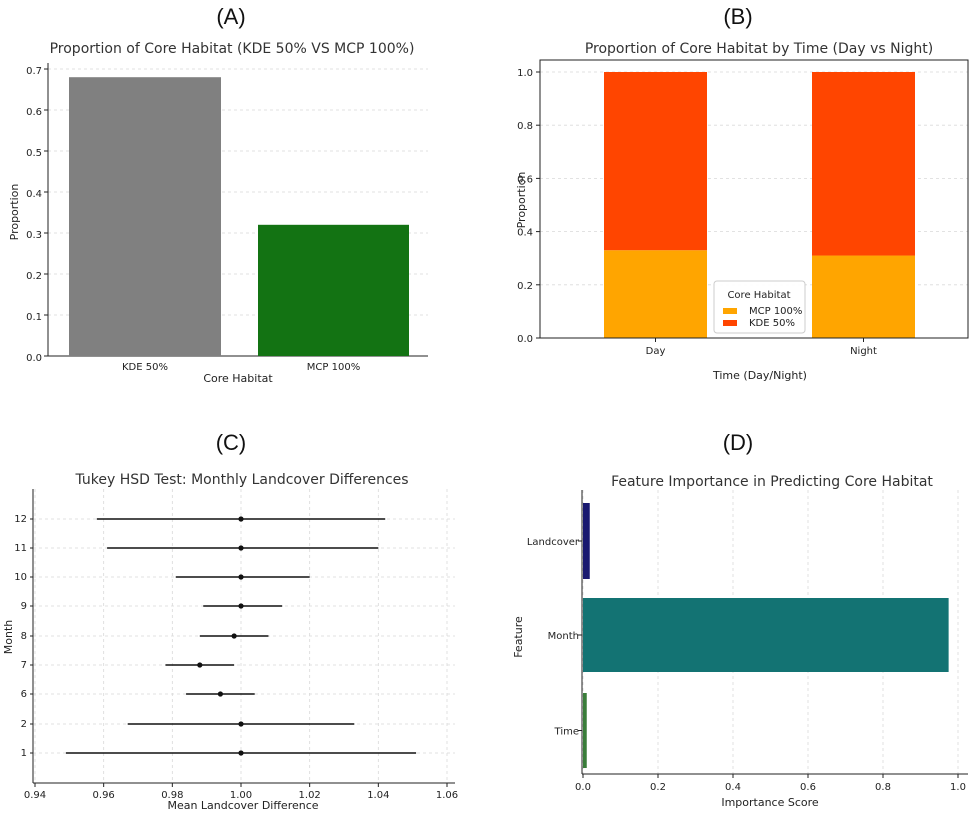 The image size is (977, 817). Describe the element at coordinates (525, 126) in the screenshot. I see `chart-b-ytick-label: 0.8` at that location.